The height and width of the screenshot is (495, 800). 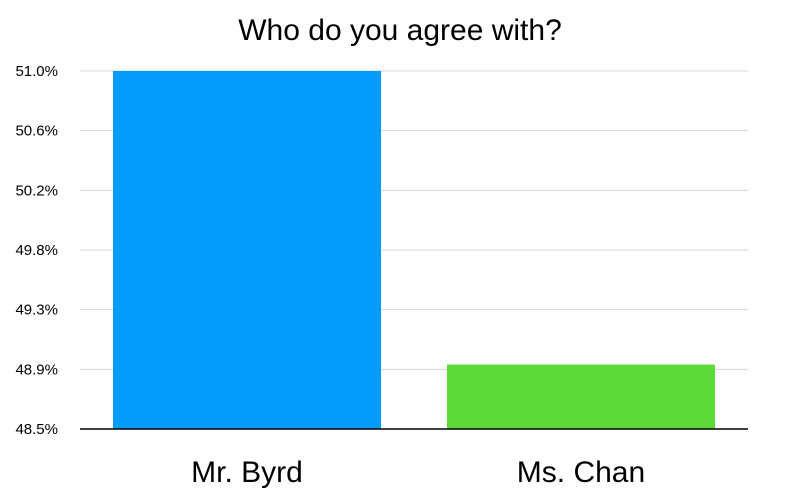 I want to click on y-tick-label: 50.6%, so click(x=36, y=131).